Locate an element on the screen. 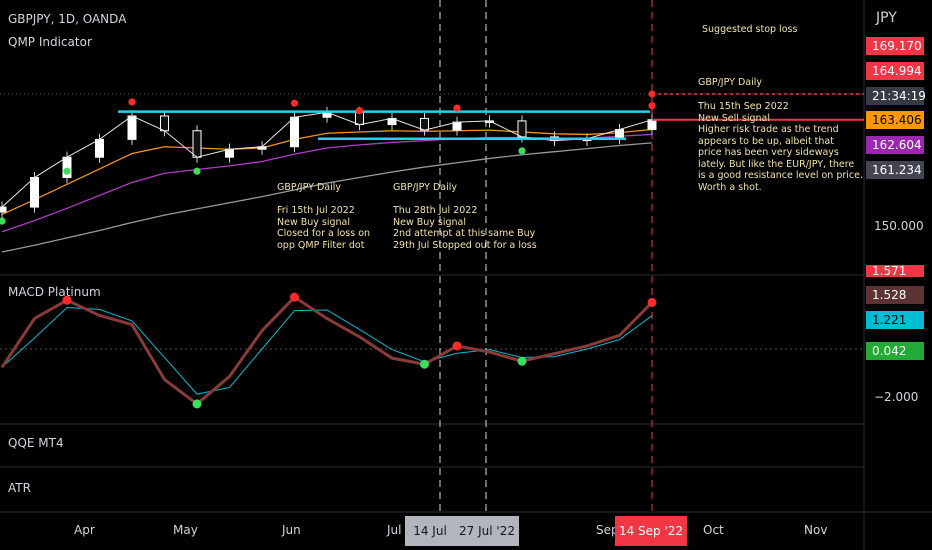 This screenshot has width=932, height=550. price-tick-150: 150.000 is located at coordinates (899, 226).